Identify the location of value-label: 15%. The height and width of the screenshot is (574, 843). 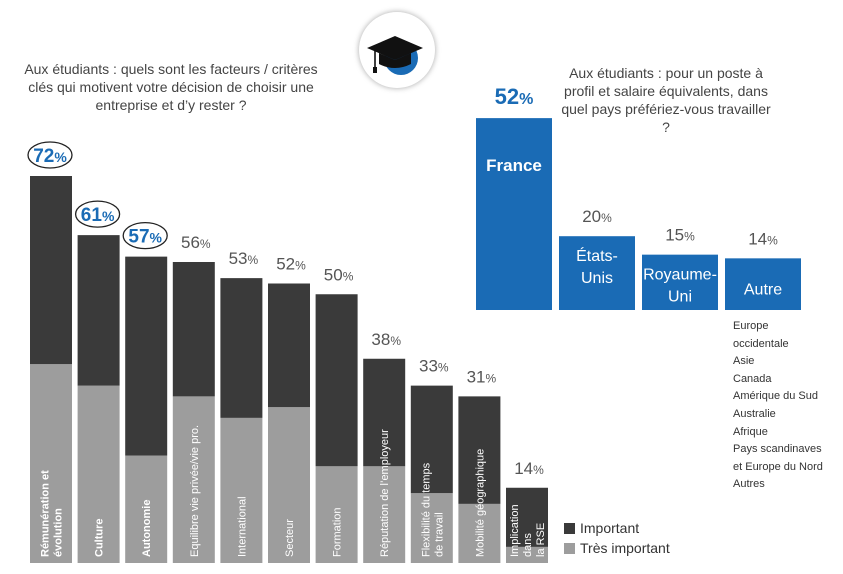
(680, 235).